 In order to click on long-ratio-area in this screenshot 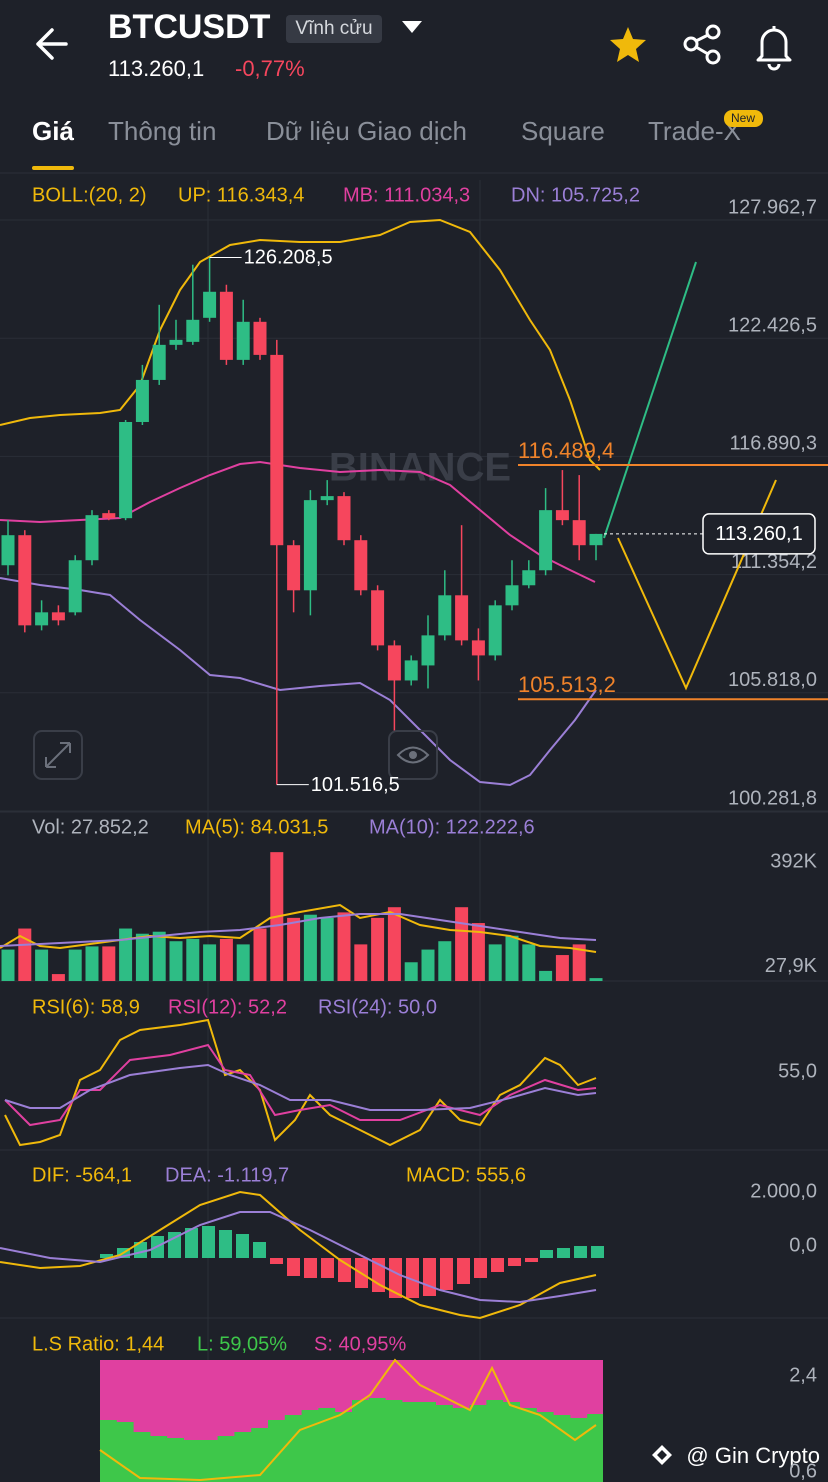, I will do `click(351, 1440)`.